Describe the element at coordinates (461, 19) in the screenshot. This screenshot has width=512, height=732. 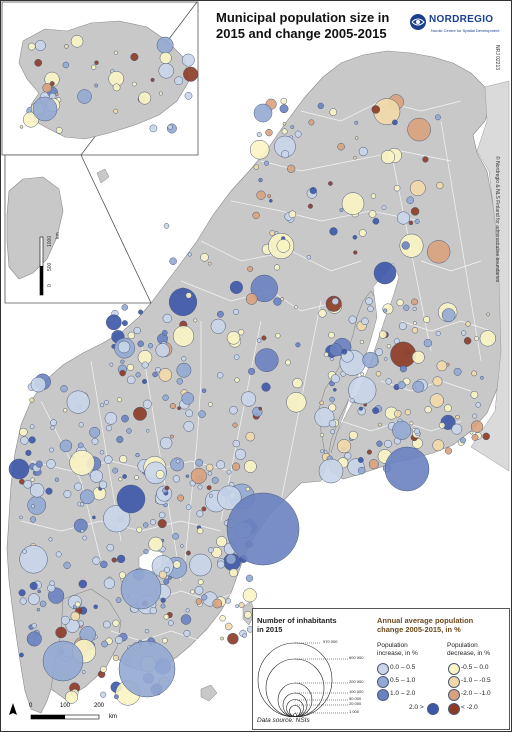
I see `logo-name: NORDREGIO` at that location.